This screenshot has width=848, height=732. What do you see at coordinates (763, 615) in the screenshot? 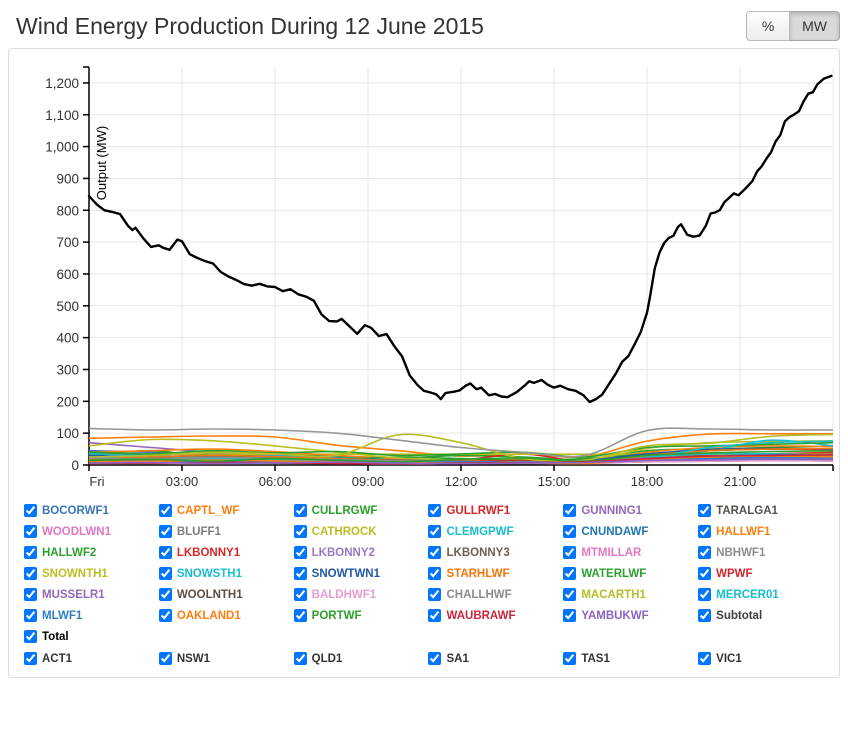
I see `legend-item-Subtotal: Subtotal` at bounding box center [763, 615].